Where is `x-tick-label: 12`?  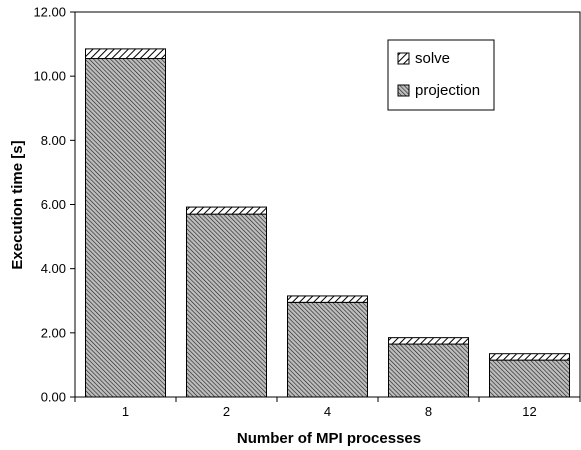
x-tick-label: 12 is located at coordinates (529, 411).